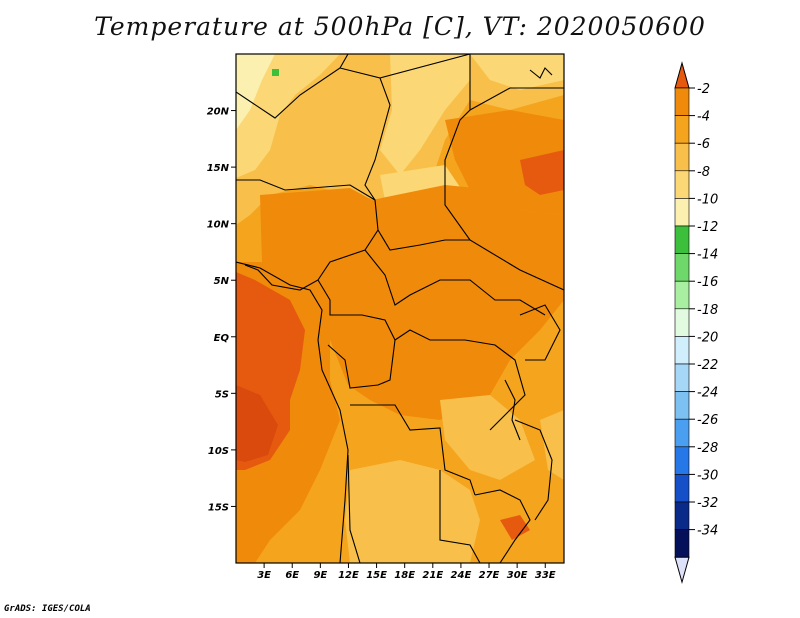 This screenshot has height=618, width=800. Describe the element at coordinates (348, 575) in the screenshot. I see `x-tick-label: 12E` at that location.